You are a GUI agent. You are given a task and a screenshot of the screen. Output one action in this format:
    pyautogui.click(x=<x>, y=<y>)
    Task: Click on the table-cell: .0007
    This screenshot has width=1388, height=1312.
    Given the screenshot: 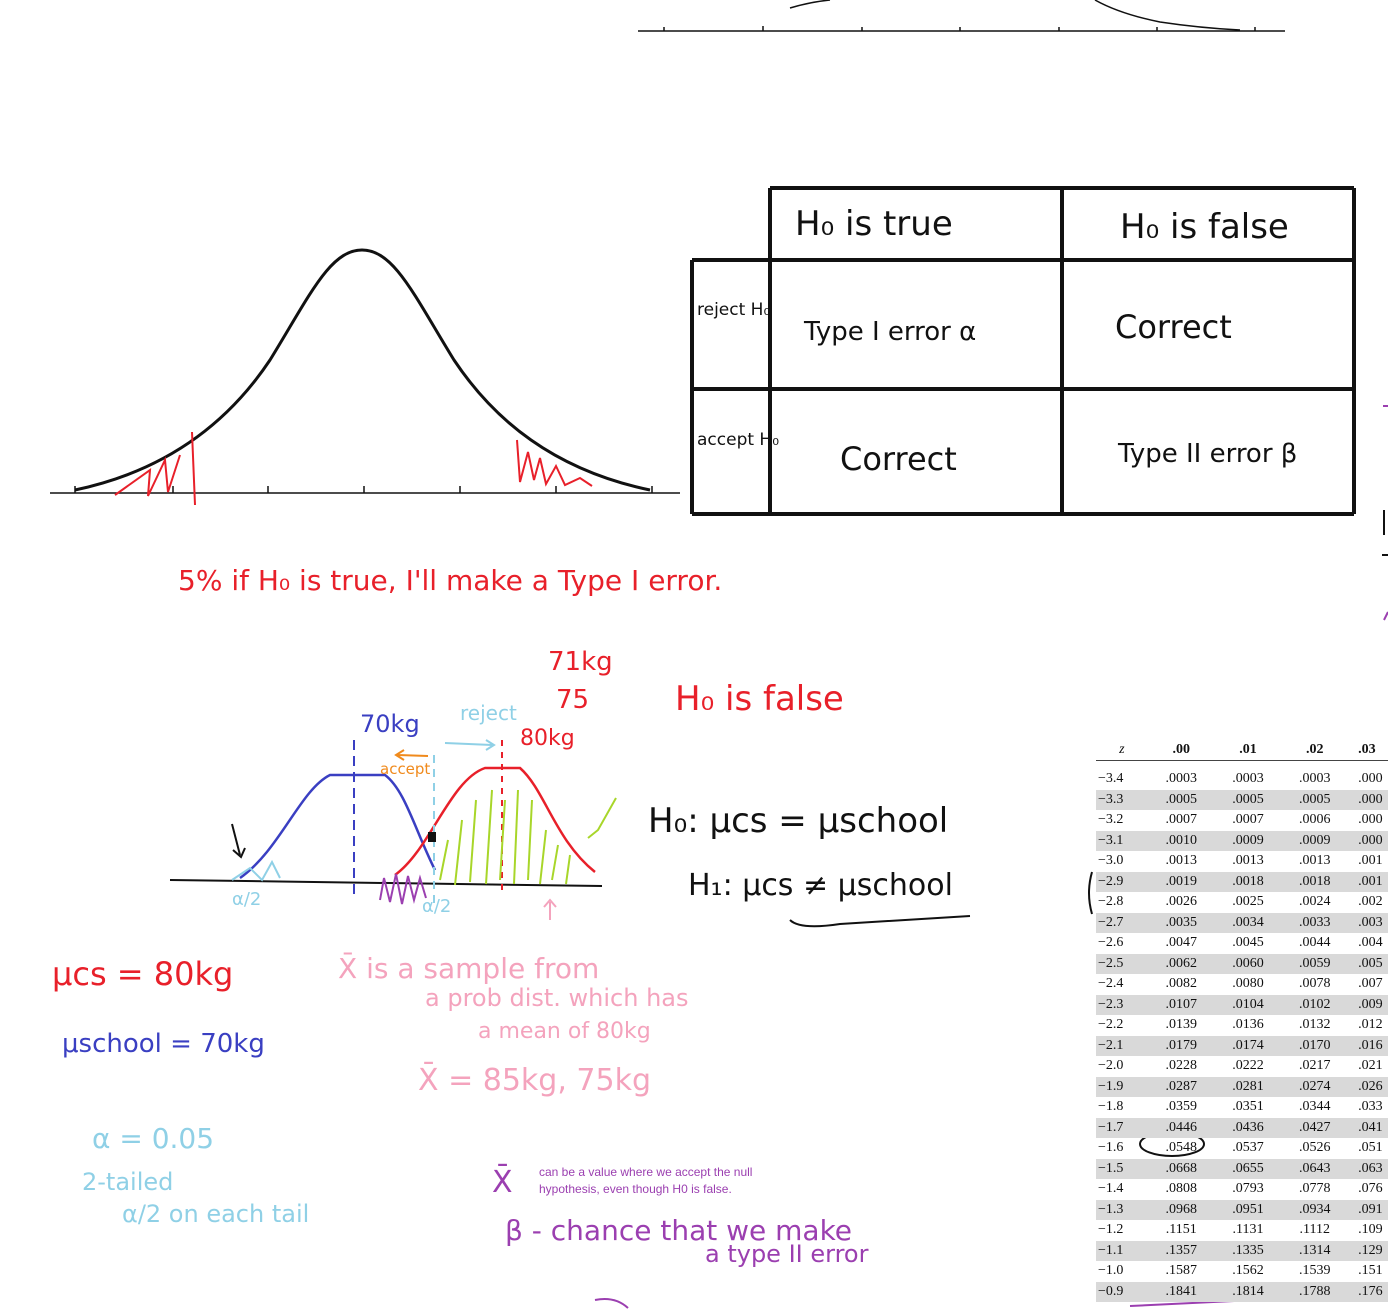 What is the action you would take?
    pyautogui.click(x=1248, y=820)
    